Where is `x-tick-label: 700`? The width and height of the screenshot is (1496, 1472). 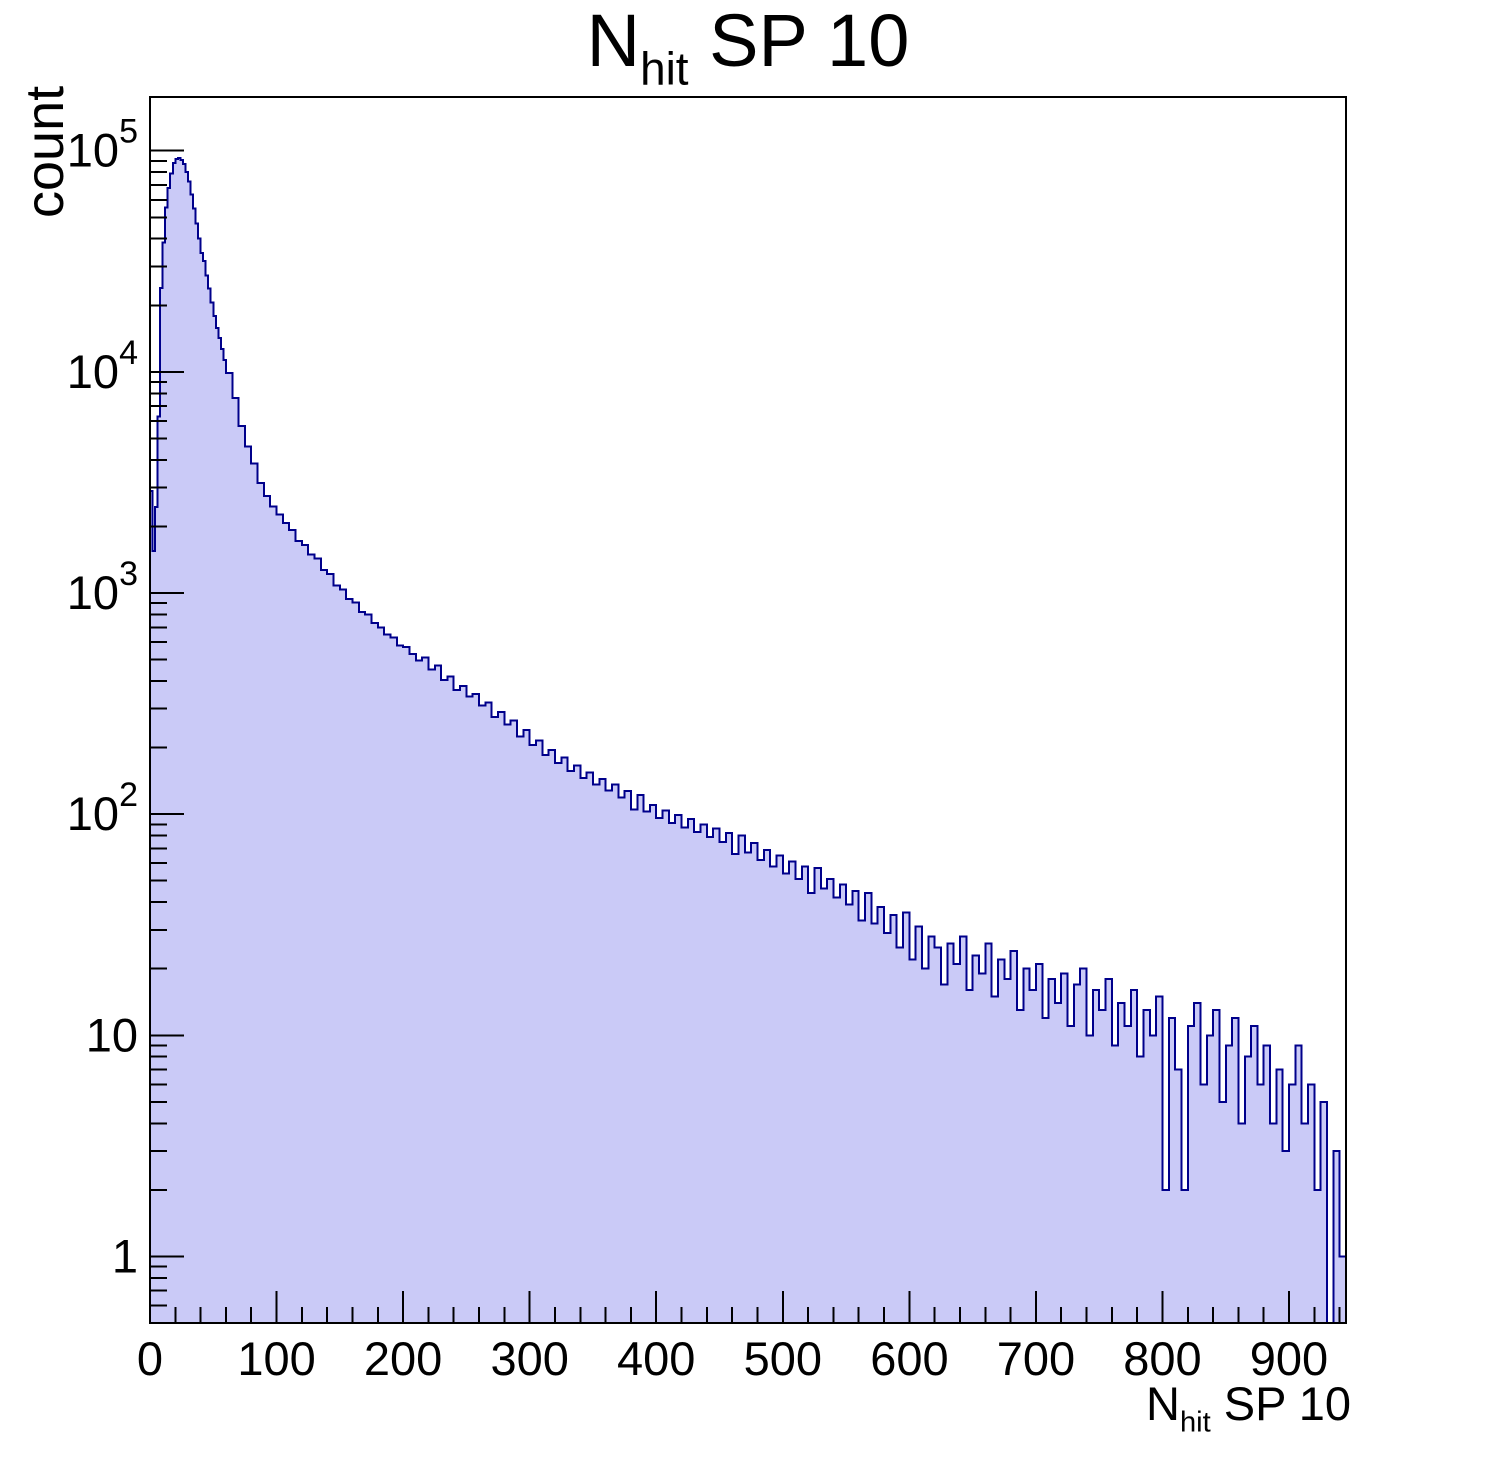 x-tick-label: 700 is located at coordinates (1036, 1358).